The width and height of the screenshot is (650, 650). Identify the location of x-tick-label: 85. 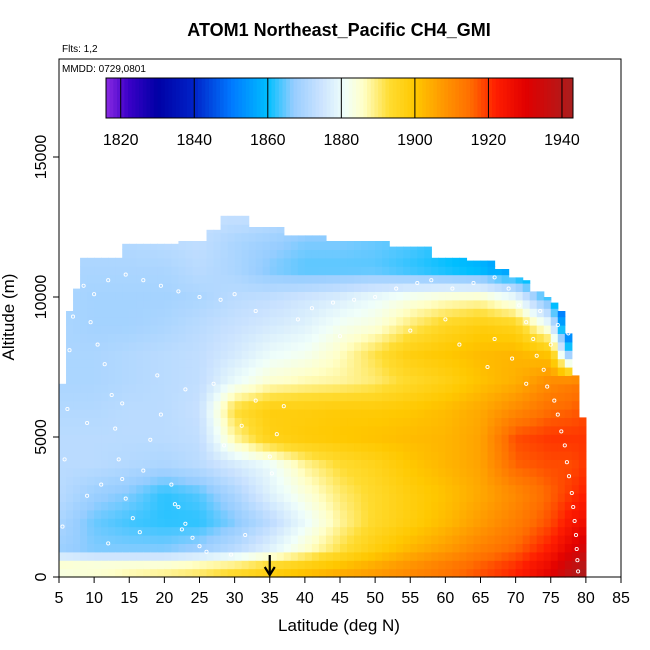
(621, 598).